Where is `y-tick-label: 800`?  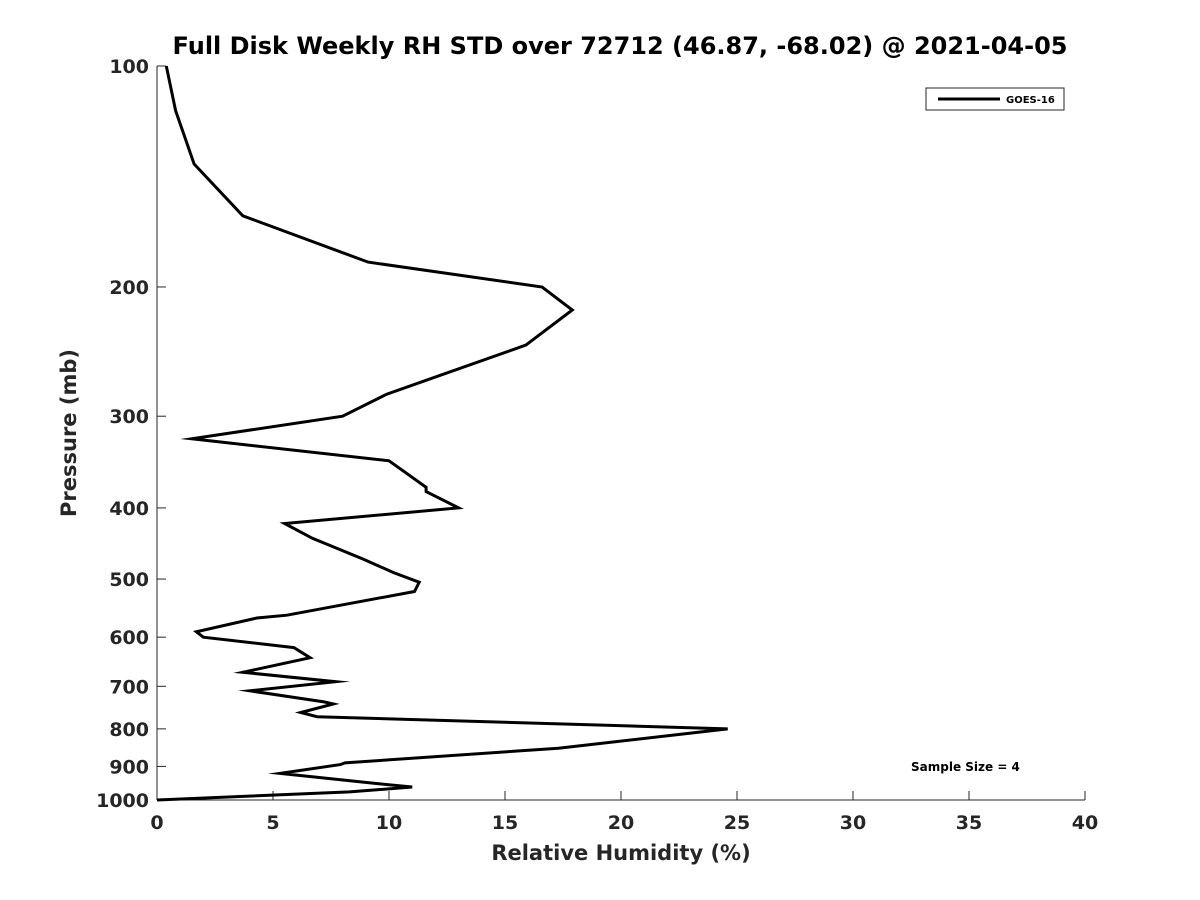 y-tick-label: 800 is located at coordinates (129, 730).